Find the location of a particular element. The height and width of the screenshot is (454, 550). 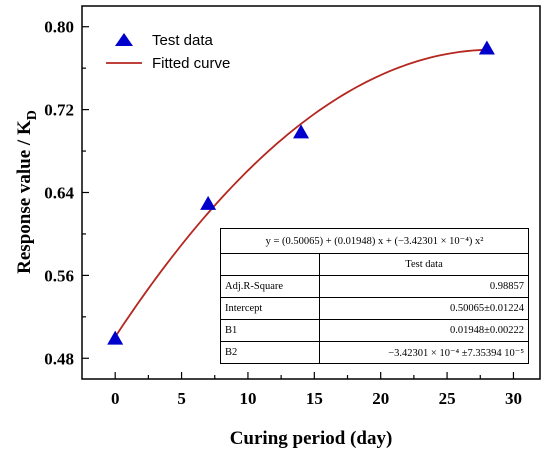

fit-table-header-row: Test data is located at coordinates (374, 264).